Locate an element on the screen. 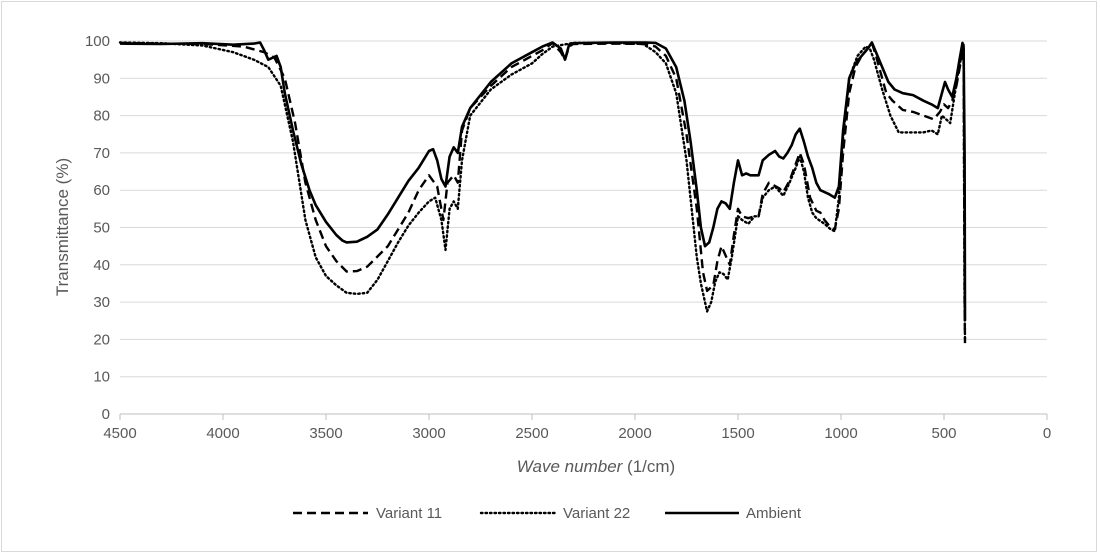  x-axis-title: Wave number (1/cm) is located at coordinates (596, 466).